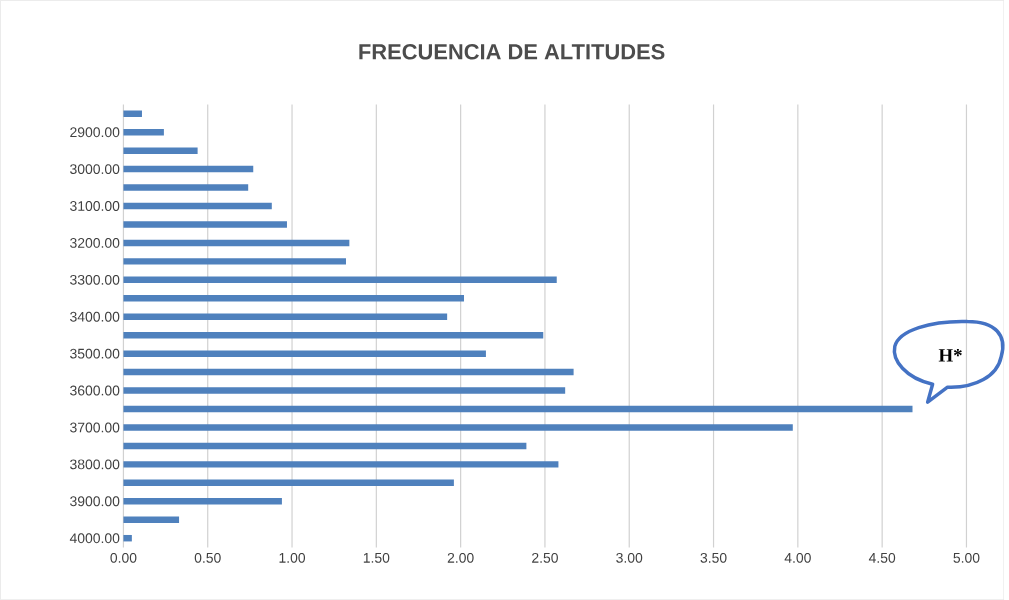 Image resolution: width=1009 pixels, height=600 pixels. Describe the element at coordinates (713, 557) in the screenshot. I see `x-tick-label: 3.50` at that location.